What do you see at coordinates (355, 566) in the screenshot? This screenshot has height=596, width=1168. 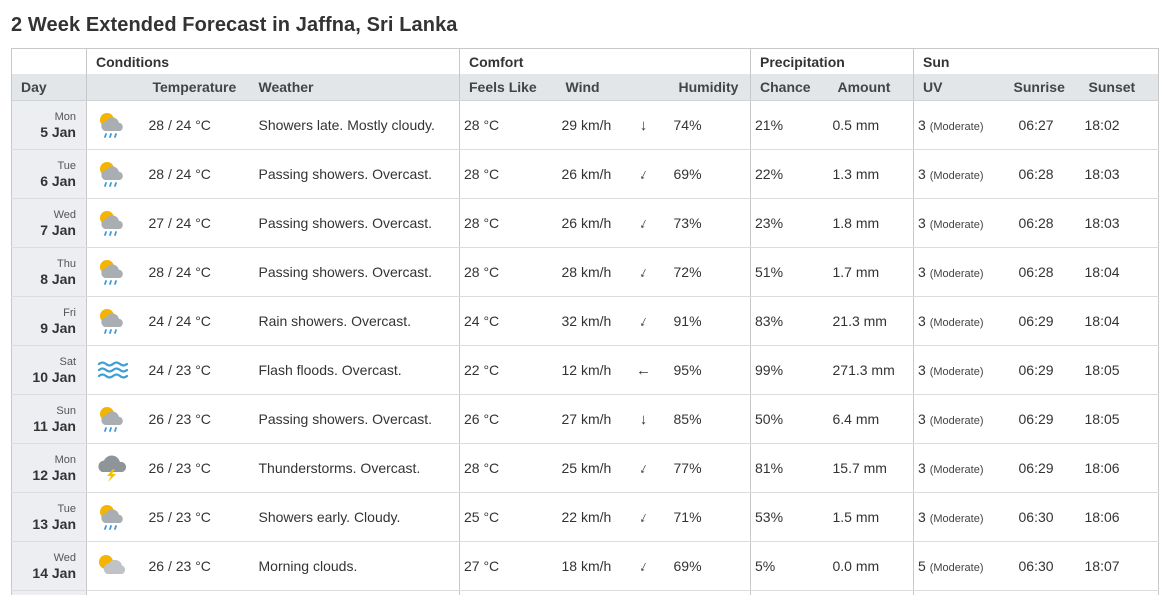 I see `weather-cell: Morning clouds.` at bounding box center [355, 566].